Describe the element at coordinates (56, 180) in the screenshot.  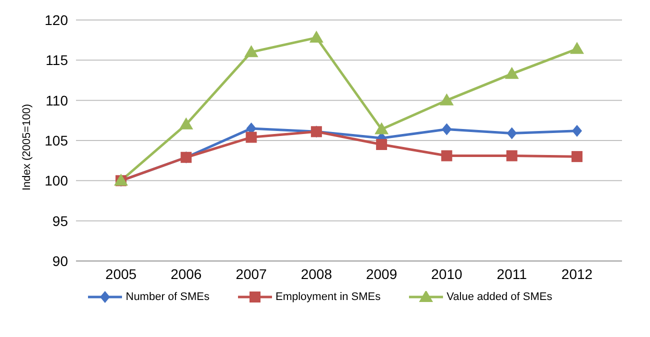
I see `y-tick-label: 100` at that location.